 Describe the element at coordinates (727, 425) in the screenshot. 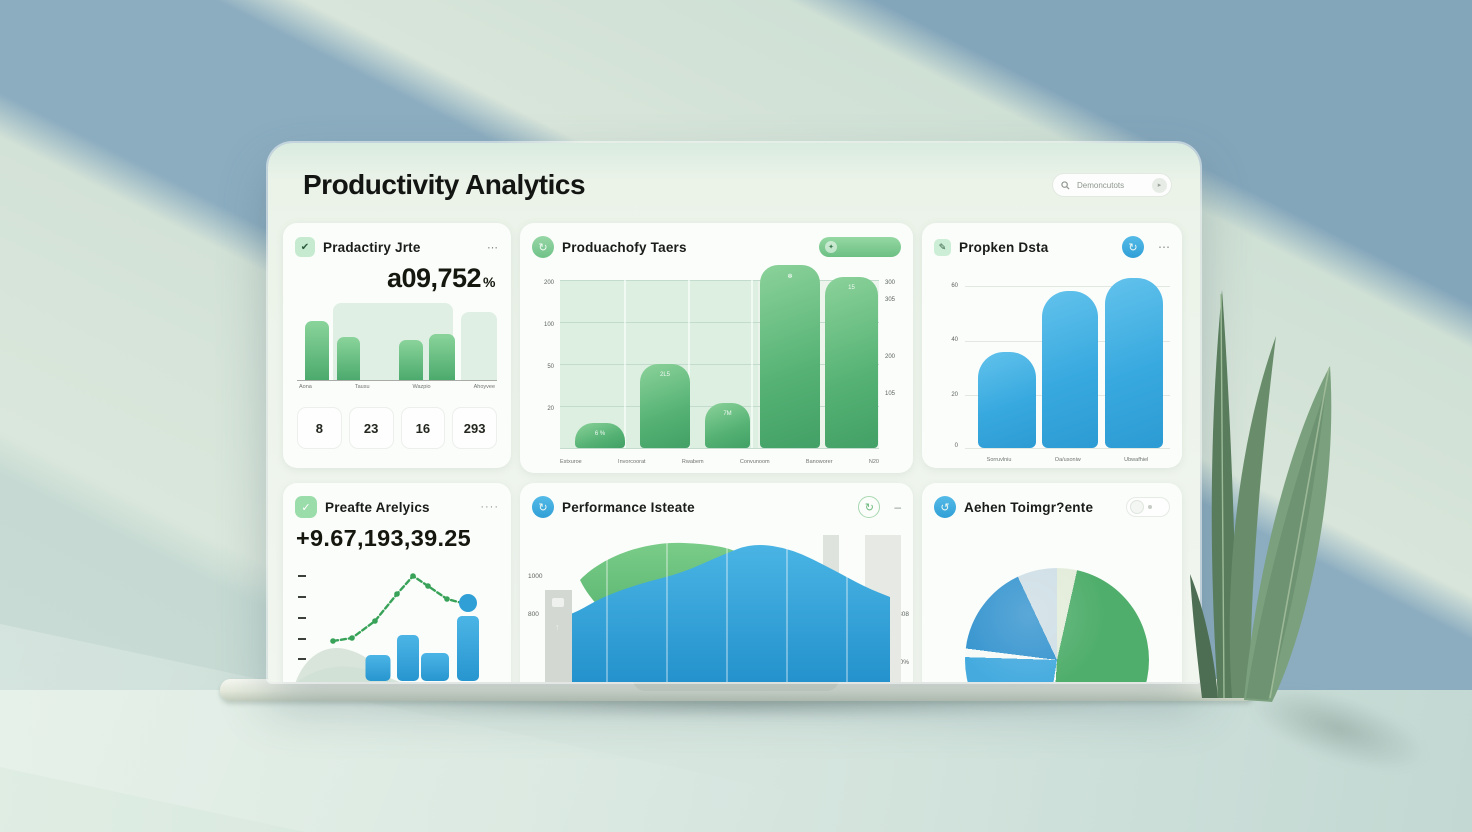

I see `bar: 7M` at that location.